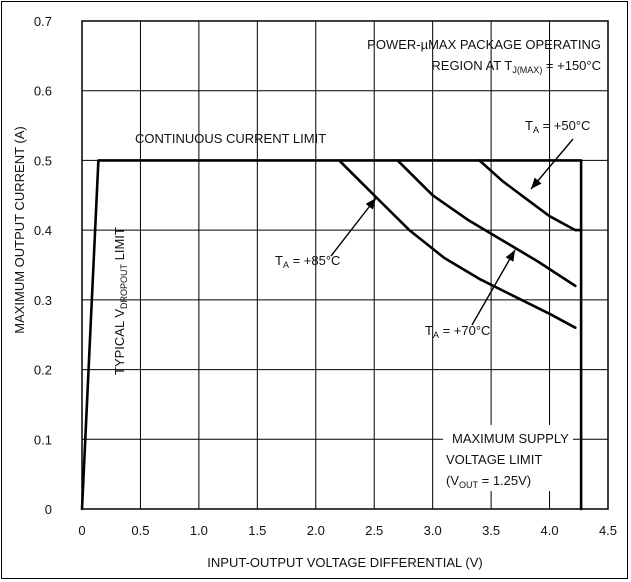 The height and width of the screenshot is (582, 631). I want to click on y-tick-label: 0.6, so click(43, 91).